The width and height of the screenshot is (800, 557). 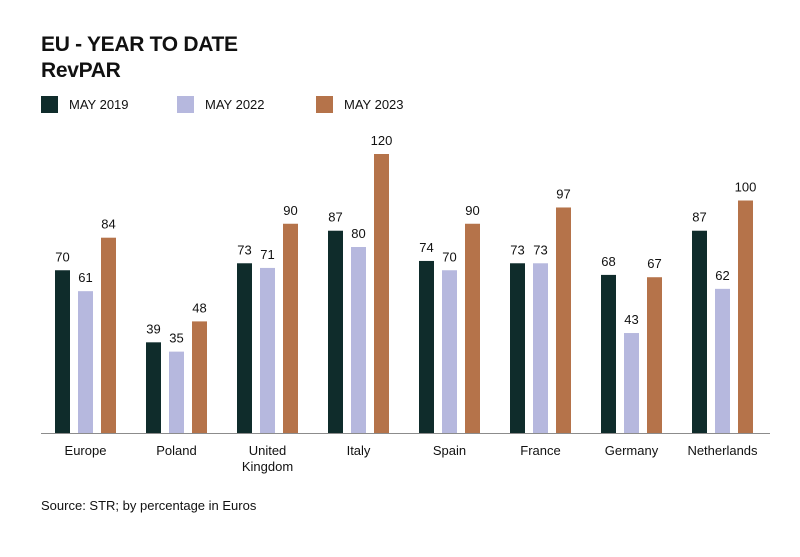 I want to click on data-label: 120, so click(x=382, y=140).